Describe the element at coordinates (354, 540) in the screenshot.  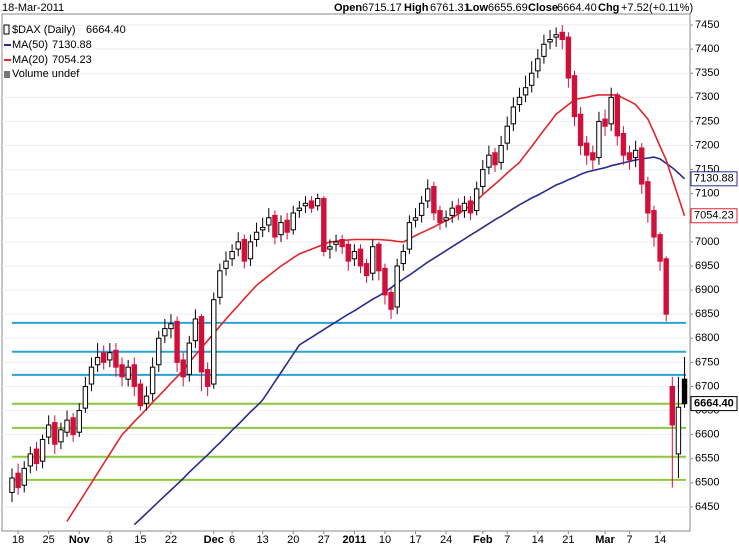
I see `x-tick-label: 2011` at that location.